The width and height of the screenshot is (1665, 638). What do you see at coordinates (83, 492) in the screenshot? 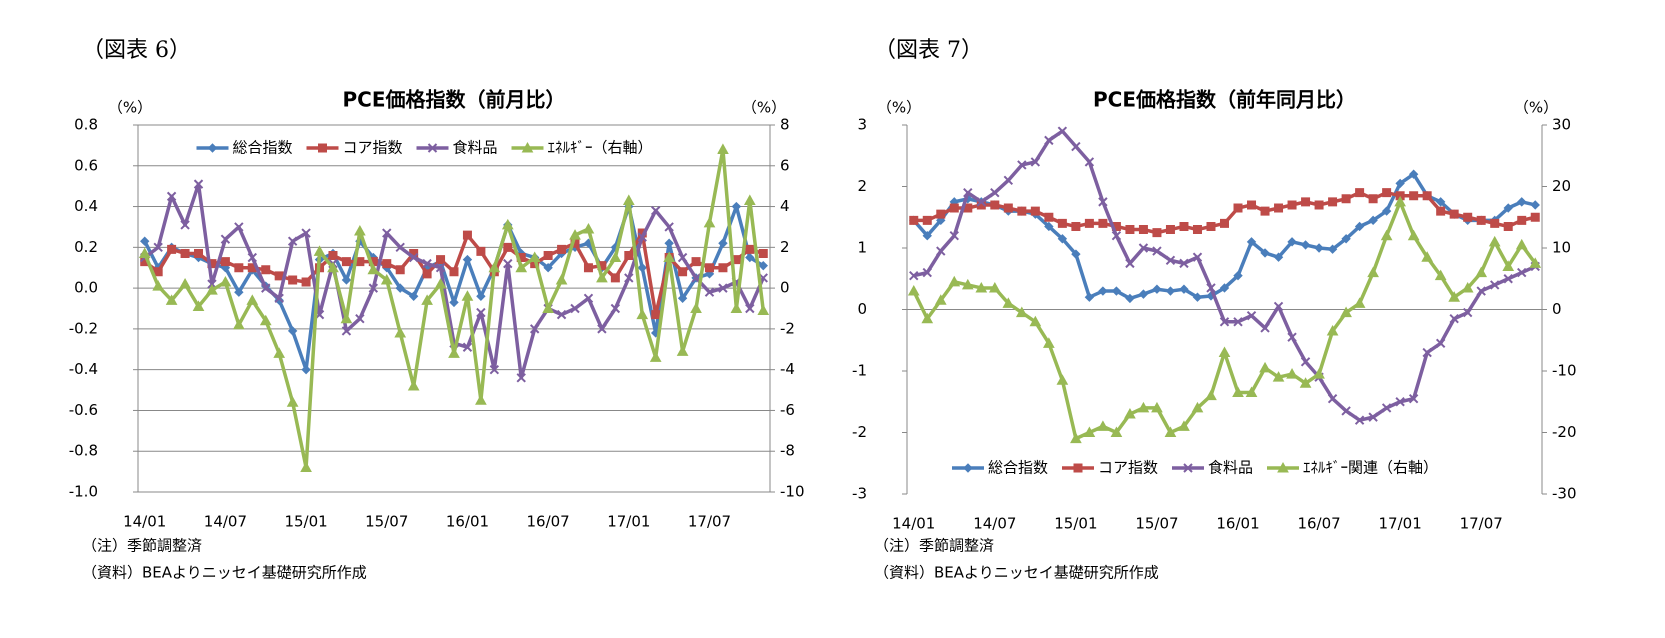
I see `y-tick-label: -1.0` at bounding box center [83, 492].